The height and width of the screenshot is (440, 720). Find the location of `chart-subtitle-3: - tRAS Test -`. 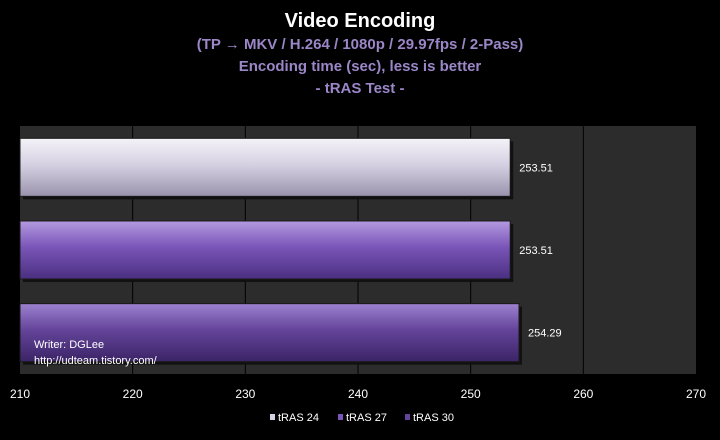

chart-subtitle-3: - tRAS Test - is located at coordinates (360, 88).